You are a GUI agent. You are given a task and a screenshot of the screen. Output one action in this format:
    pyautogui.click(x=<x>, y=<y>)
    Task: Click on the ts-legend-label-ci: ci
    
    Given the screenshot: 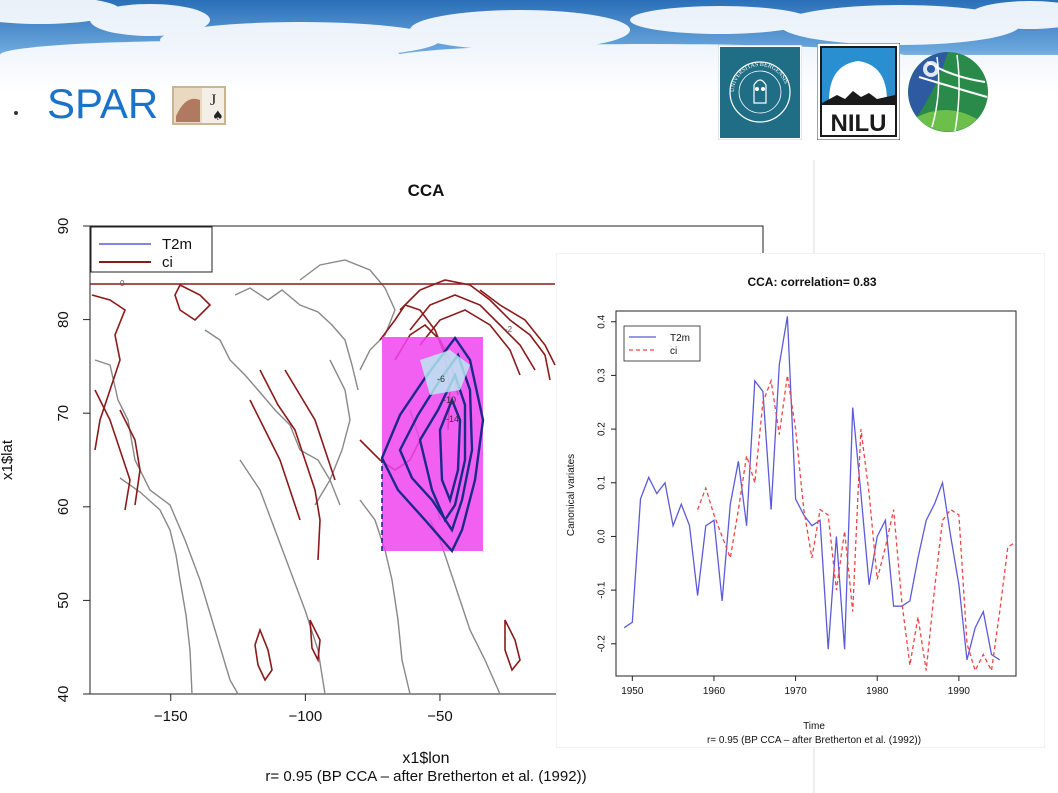 What is the action you would take?
    pyautogui.click(x=673, y=351)
    